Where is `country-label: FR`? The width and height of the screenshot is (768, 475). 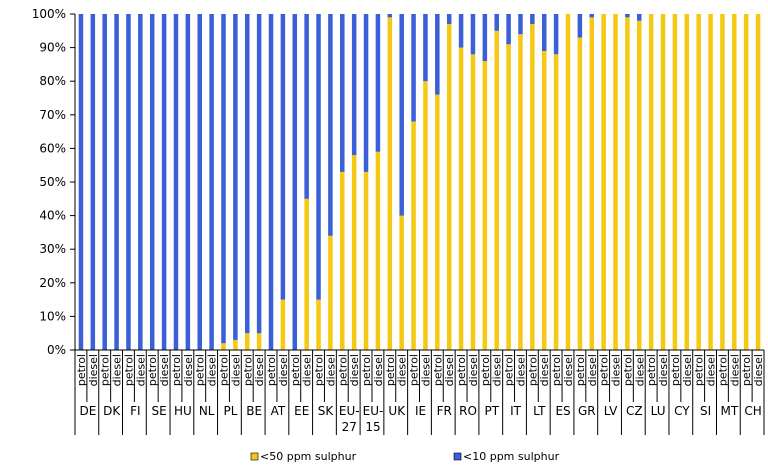 country-label: FR is located at coordinates (444, 411).